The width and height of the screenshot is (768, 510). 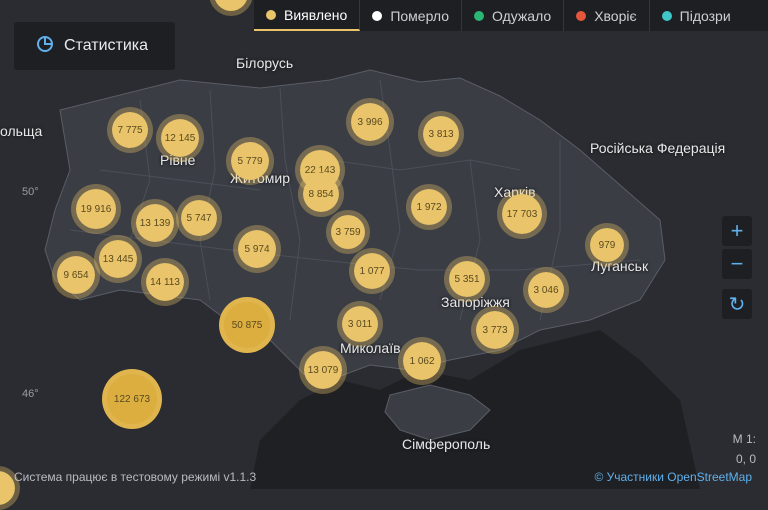 I want to click on cluster-marker: 1 972, so click(x=429, y=207).